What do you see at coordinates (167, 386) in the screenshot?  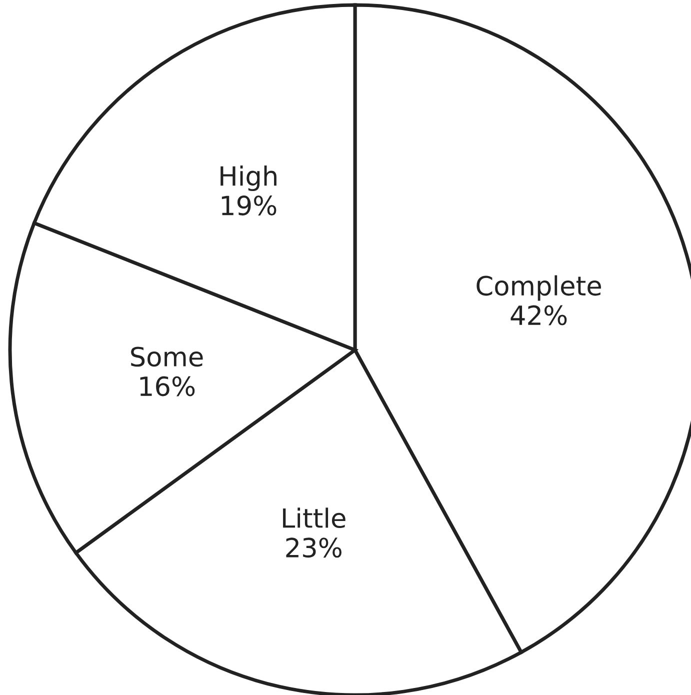 I see `data-label: 16%` at bounding box center [167, 386].